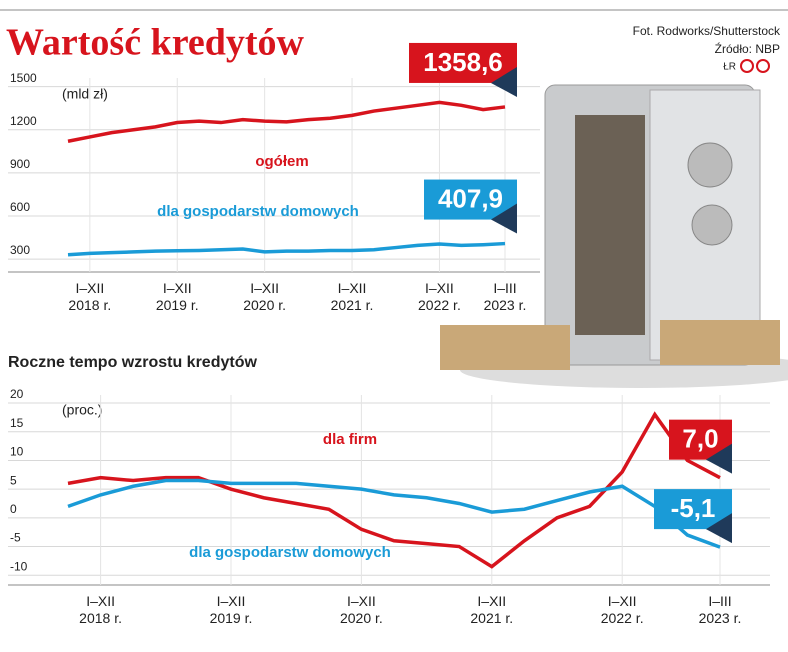  What do you see at coordinates (17, 394) in the screenshot?
I see `y-tick-label: 20` at bounding box center [17, 394].